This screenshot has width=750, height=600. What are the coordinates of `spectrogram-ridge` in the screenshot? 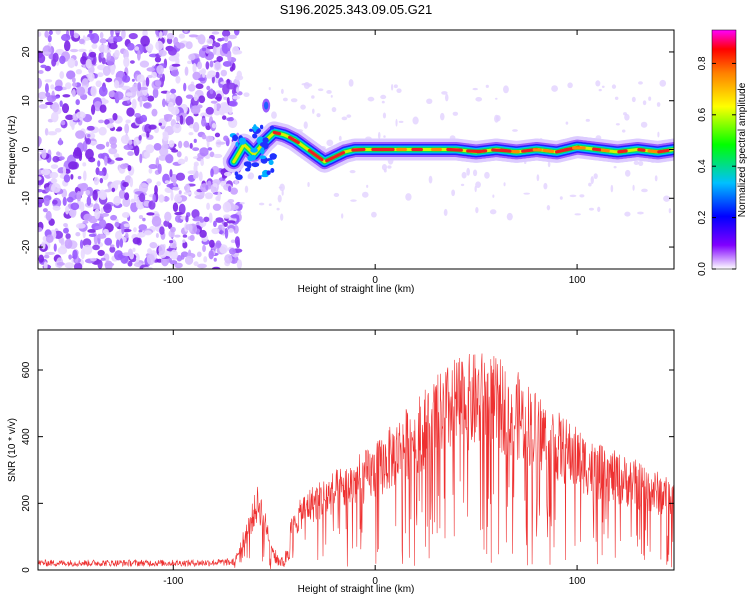 It's located at (448, 139).